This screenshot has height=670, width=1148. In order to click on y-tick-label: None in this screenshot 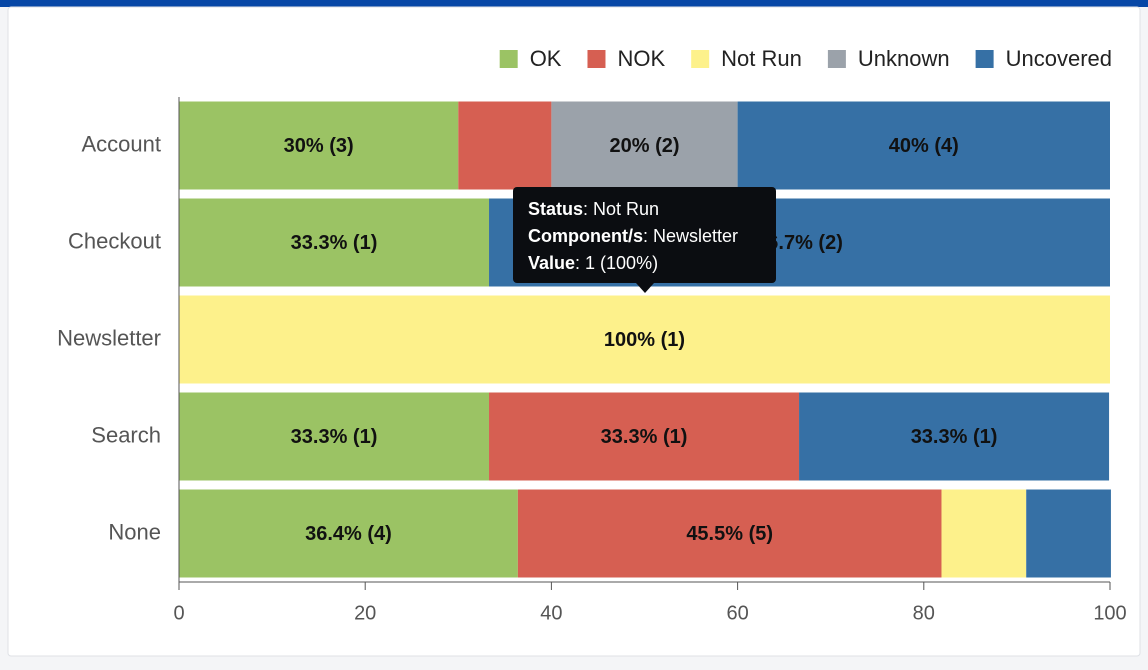, I will do `click(134, 531)`.